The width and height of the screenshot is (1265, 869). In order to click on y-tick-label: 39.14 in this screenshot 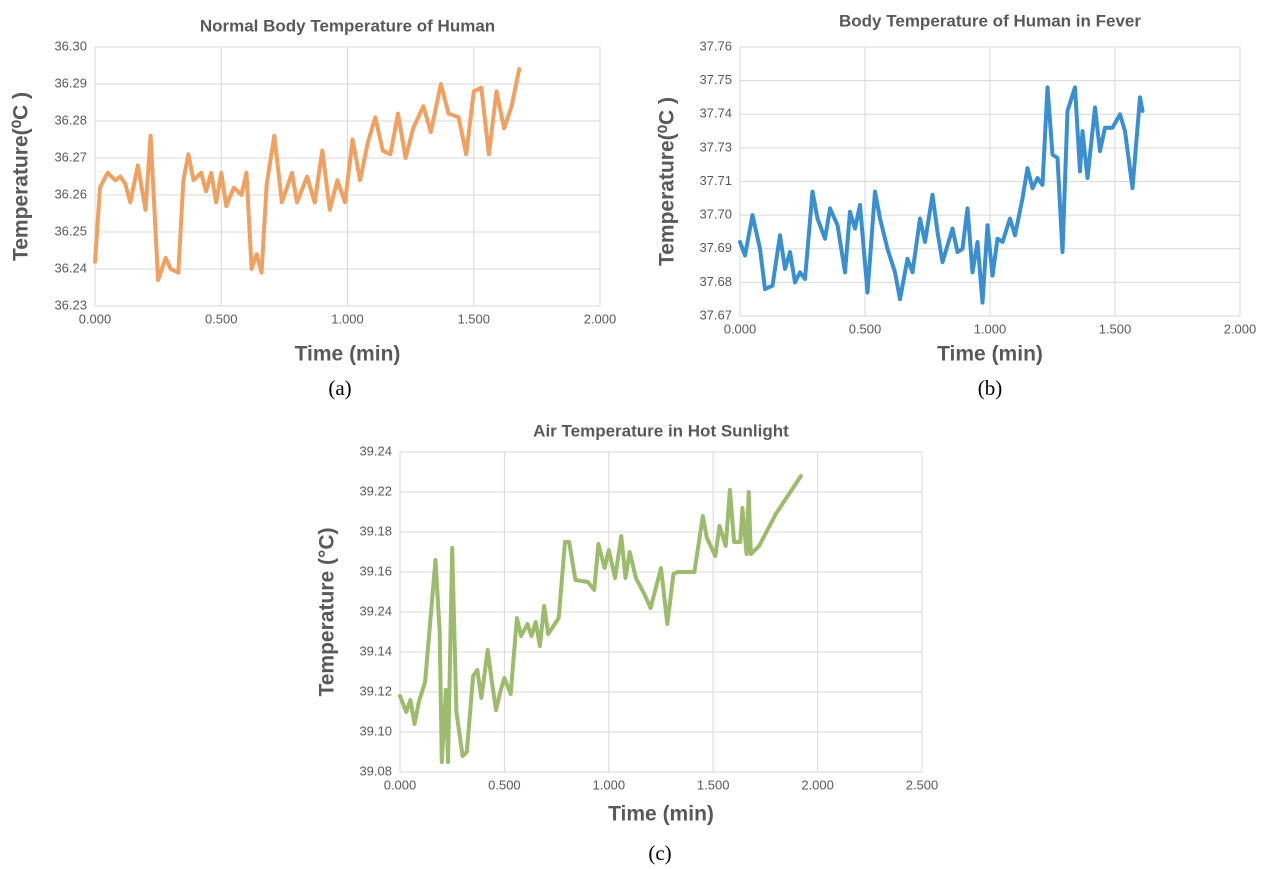, I will do `click(375, 650)`.